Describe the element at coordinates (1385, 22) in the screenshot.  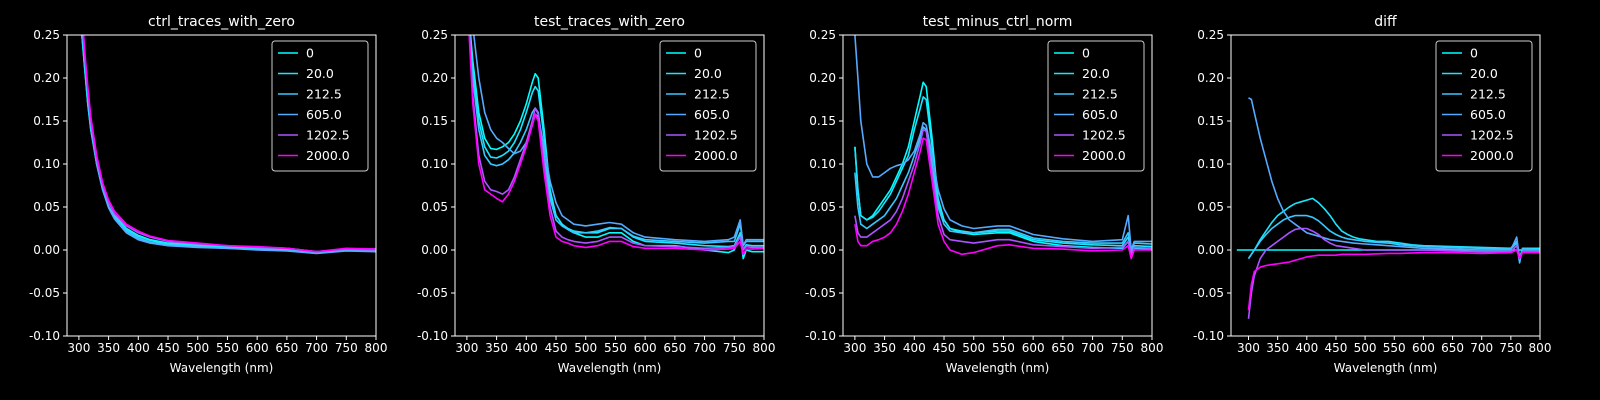
I see `chart-title: diff` at that location.